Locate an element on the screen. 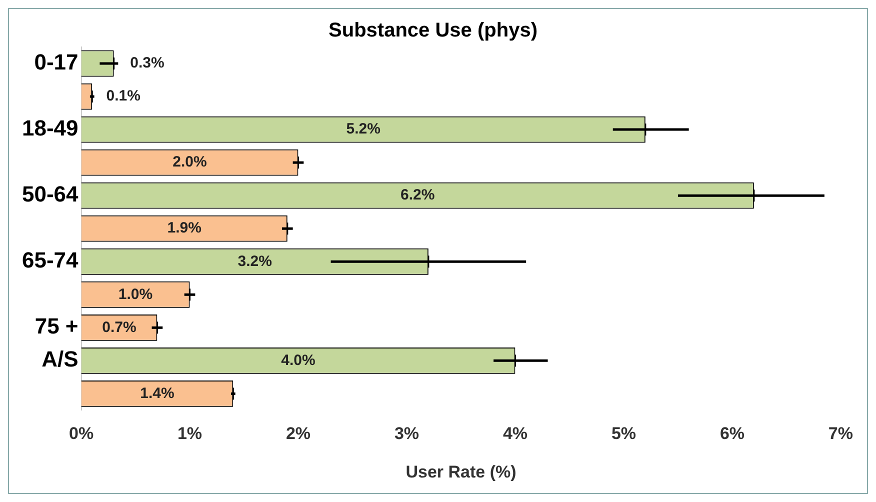  data-label: 1.0% is located at coordinates (135, 294).